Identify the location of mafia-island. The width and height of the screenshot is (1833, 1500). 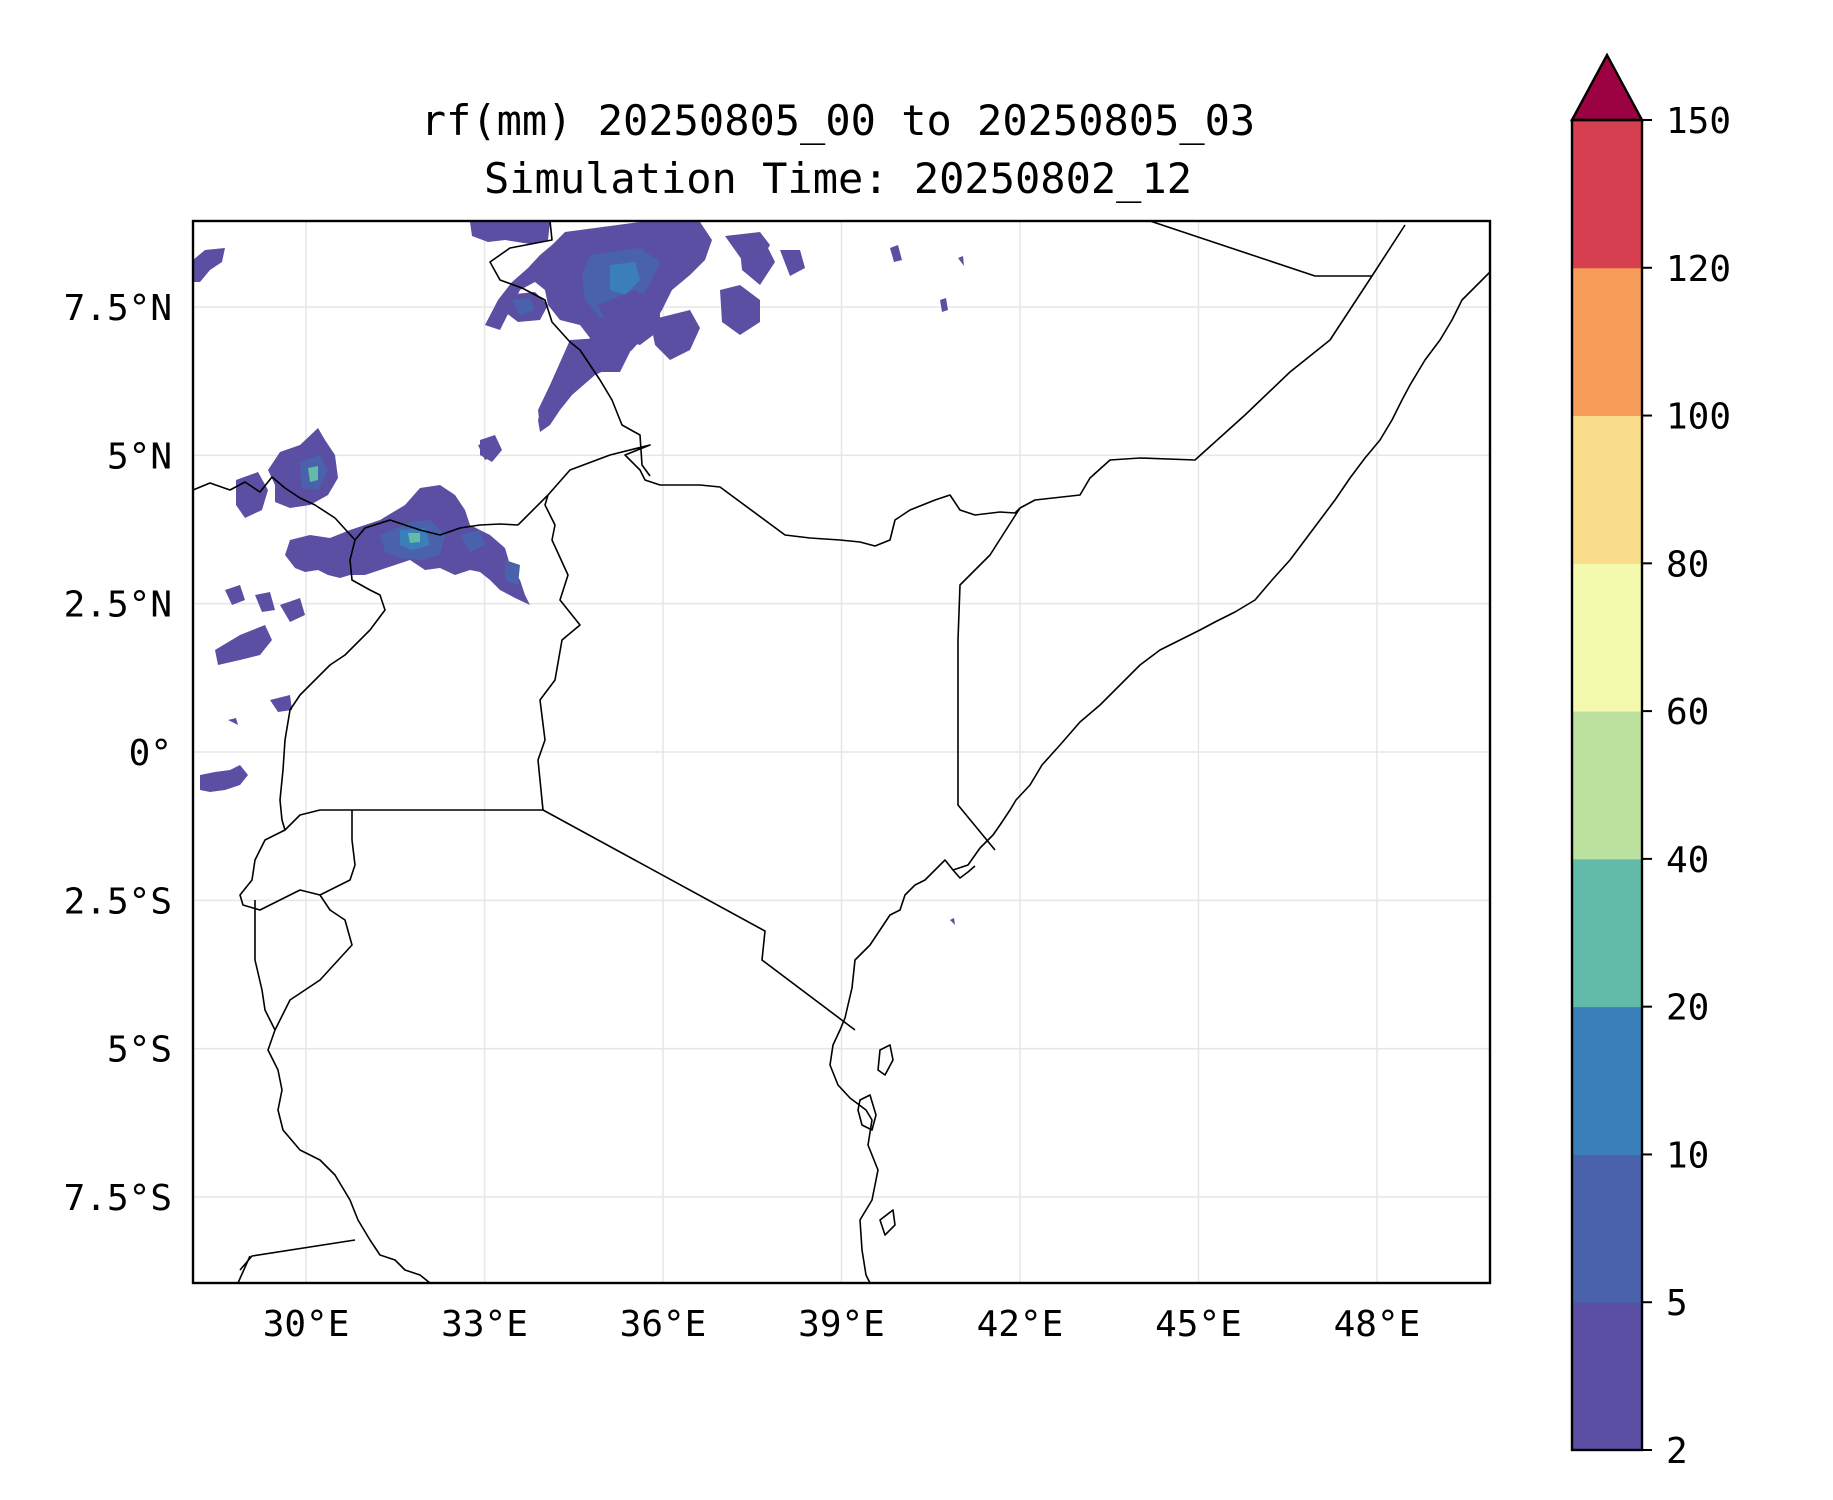
(887, 1222).